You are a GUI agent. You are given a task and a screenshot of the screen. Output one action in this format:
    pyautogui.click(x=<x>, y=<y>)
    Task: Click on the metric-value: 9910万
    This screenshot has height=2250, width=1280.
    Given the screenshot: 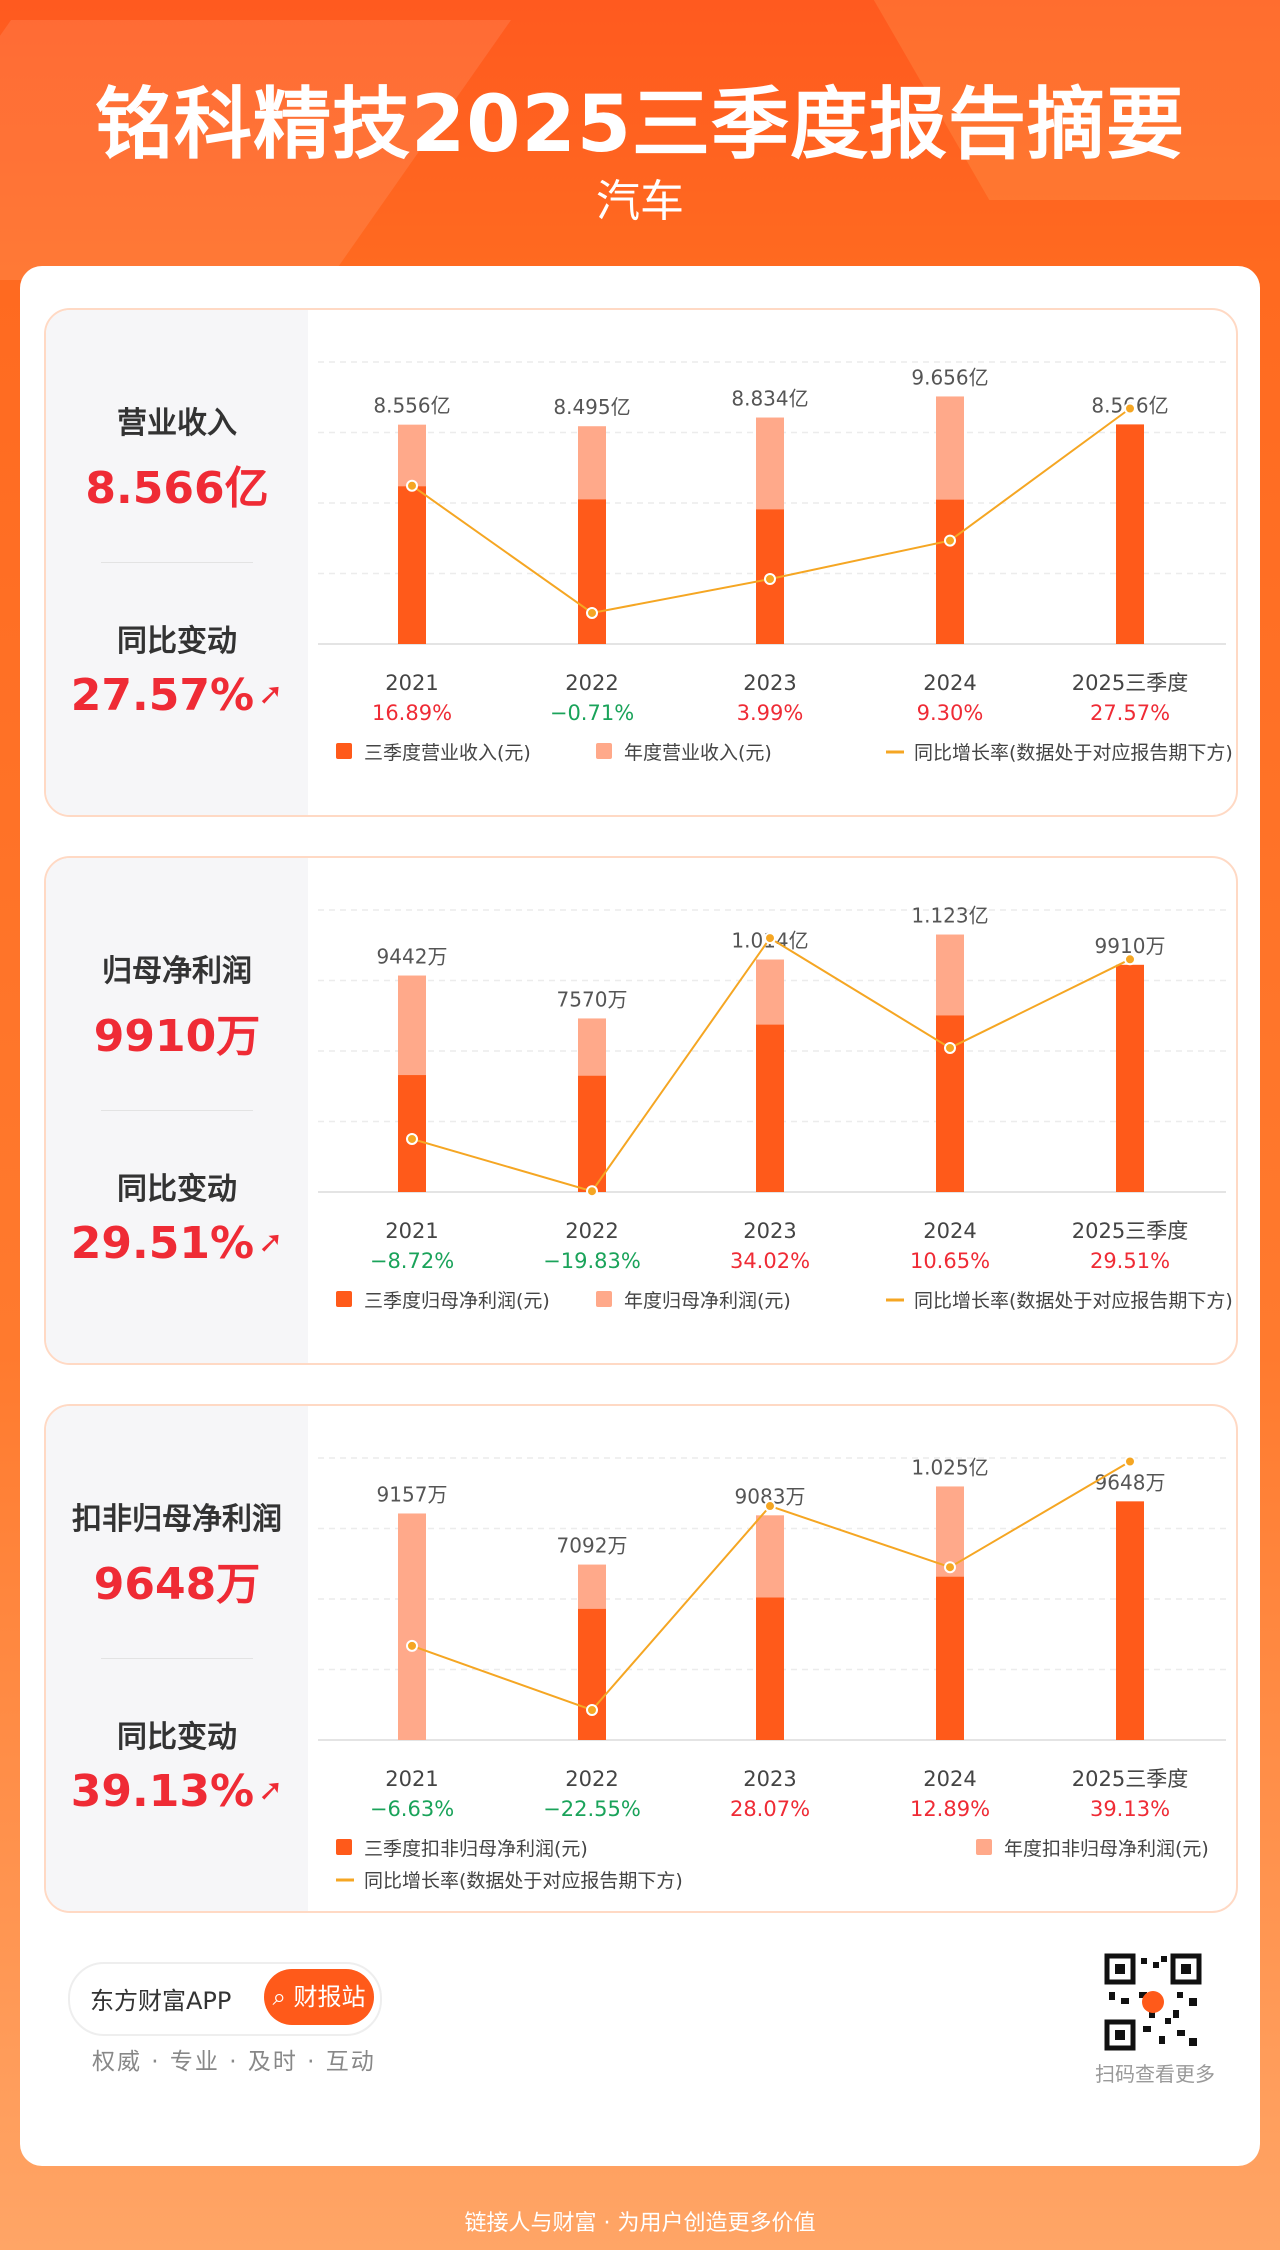 What is the action you would take?
    pyautogui.click(x=177, y=1036)
    